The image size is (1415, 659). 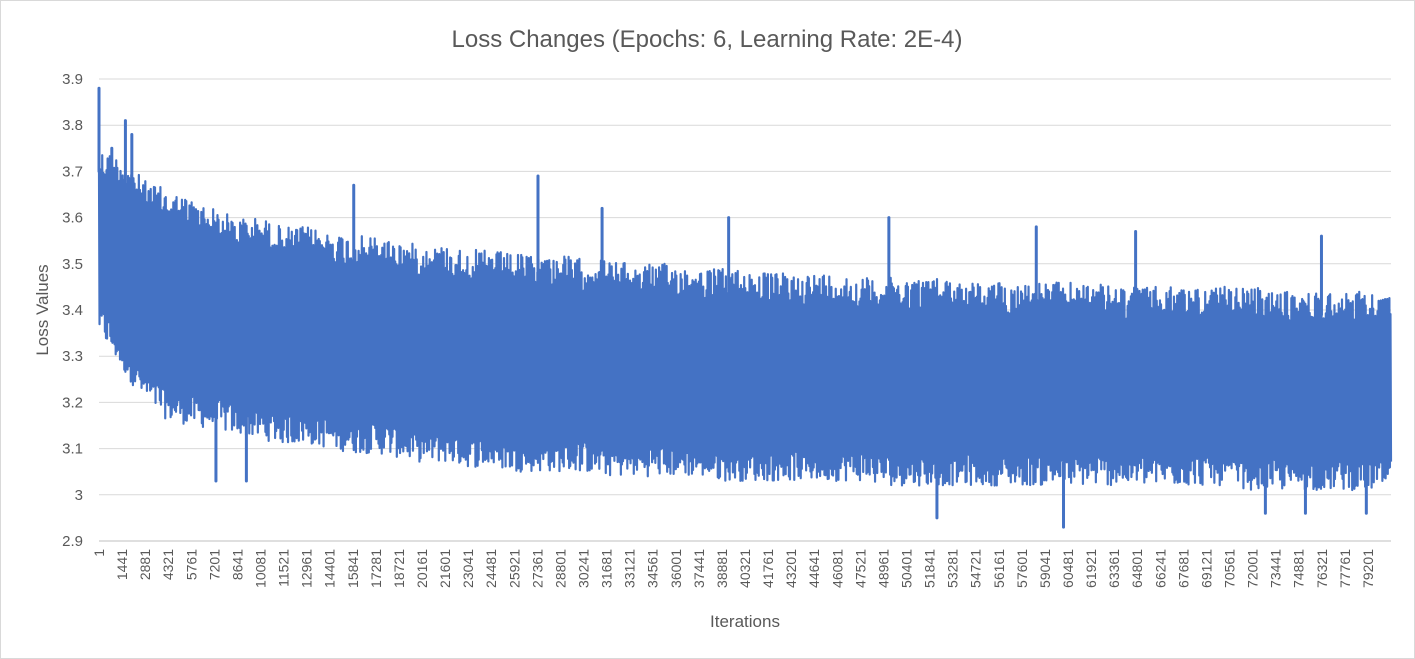 I want to click on x-tick-label: 12961, so click(x=307, y=568).